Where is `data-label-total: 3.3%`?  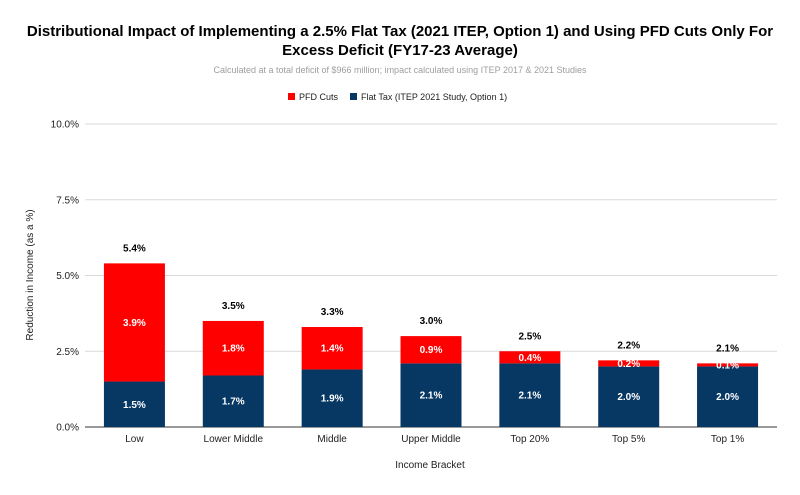
data-label-total: 3.3% is located at coordinates (332, 312).